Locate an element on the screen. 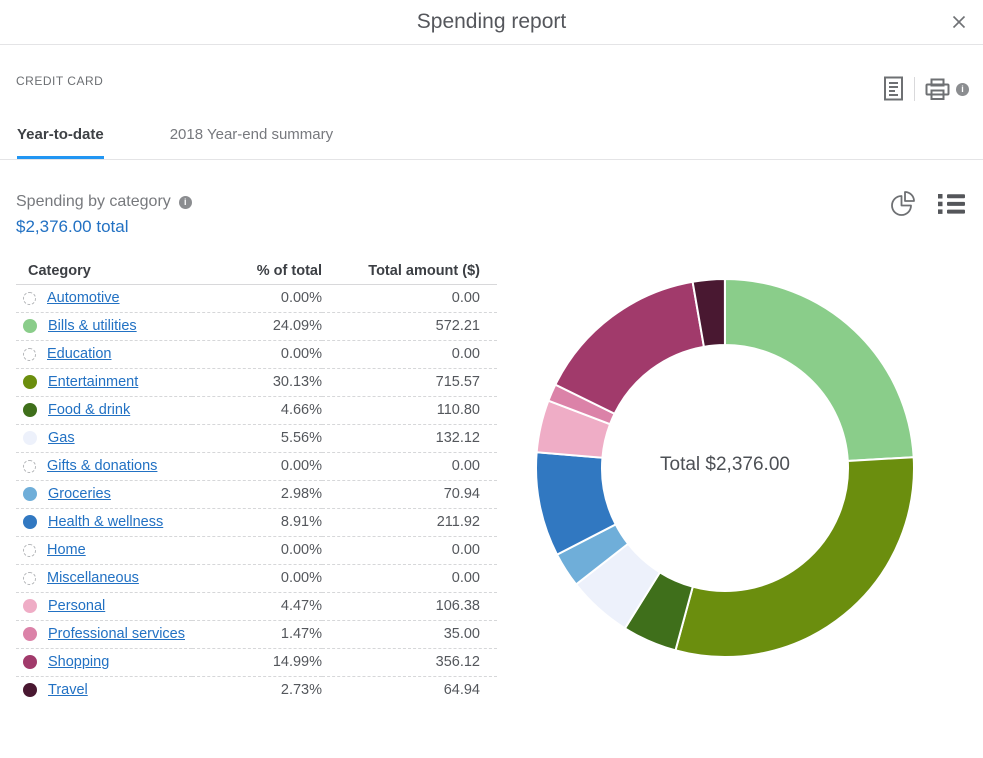 The height and width of the screenshot is (758, 983). table-row: Groceries 2.98% 70.94 is located at coordinates (256, 494).